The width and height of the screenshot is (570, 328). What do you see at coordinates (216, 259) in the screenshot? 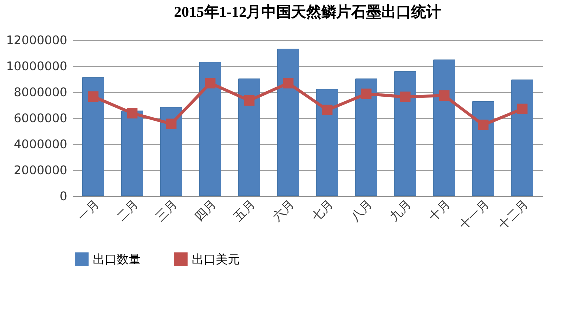
I see `legend-label: 出口美元` at bounding box center [216, 259].